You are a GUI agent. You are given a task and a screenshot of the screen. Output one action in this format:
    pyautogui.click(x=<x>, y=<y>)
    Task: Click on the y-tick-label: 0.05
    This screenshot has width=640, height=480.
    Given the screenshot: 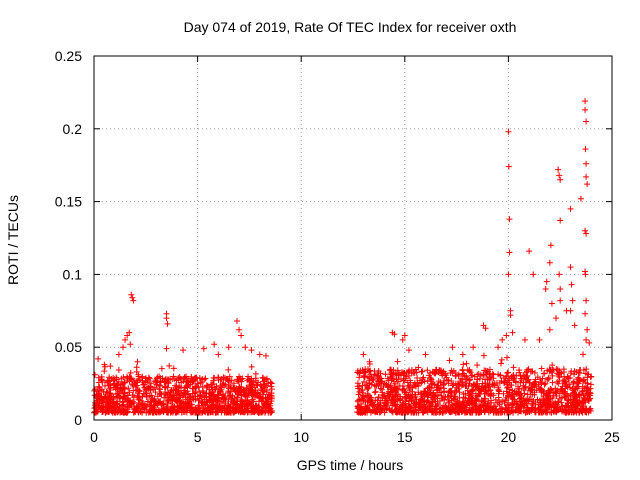 What is the action you would take?
    pyautogui.click(x=68, y=347)
    